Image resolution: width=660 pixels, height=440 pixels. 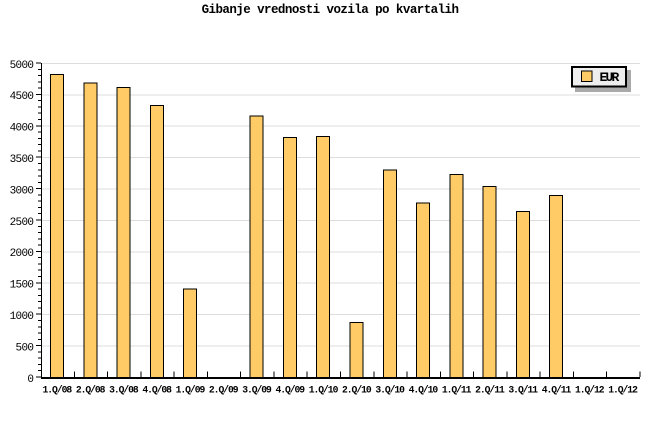 What do you see at coordinates (22, 97) in the screenshot?
I see `svg-text: 4500` at bounding box center [22, 97].